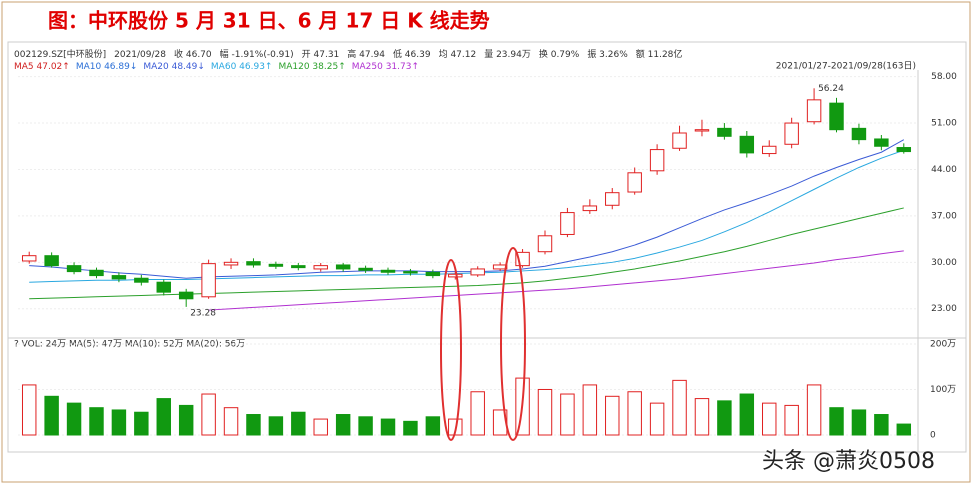  What do you see at coordinates (944, 263) in the screenshot?
I see `y-tick-label: 30.00` at bounding box center [944, 263].